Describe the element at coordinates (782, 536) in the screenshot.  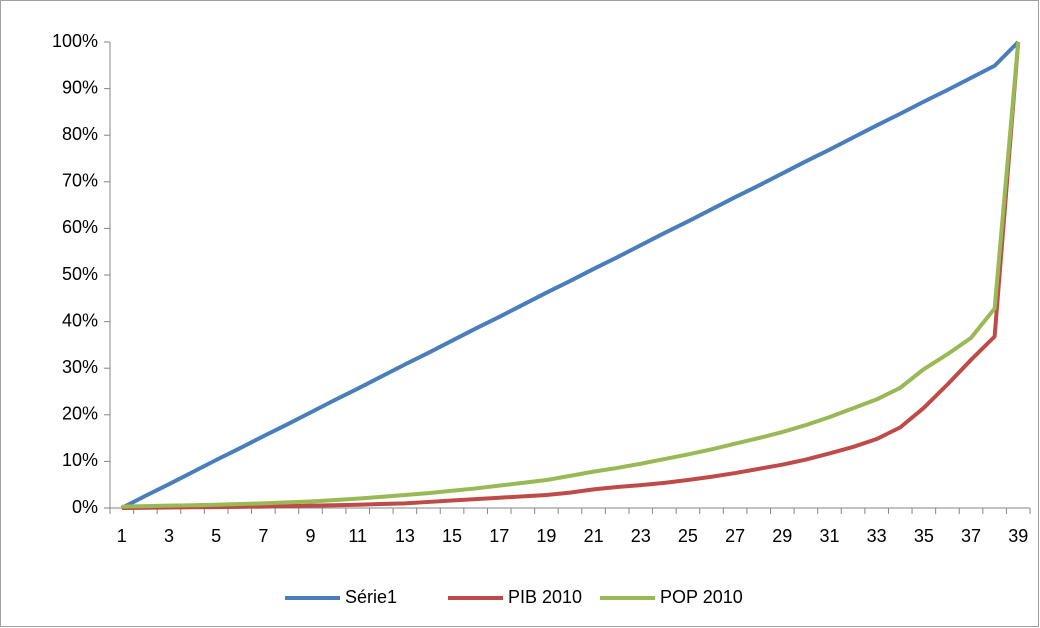
I see `x-tick-label: 29` at that location.